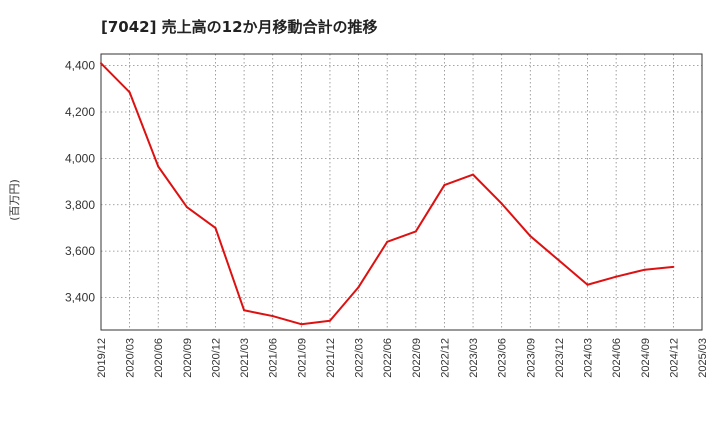  I want to click on x-tick-label: 2022/06, so click(388, 358).